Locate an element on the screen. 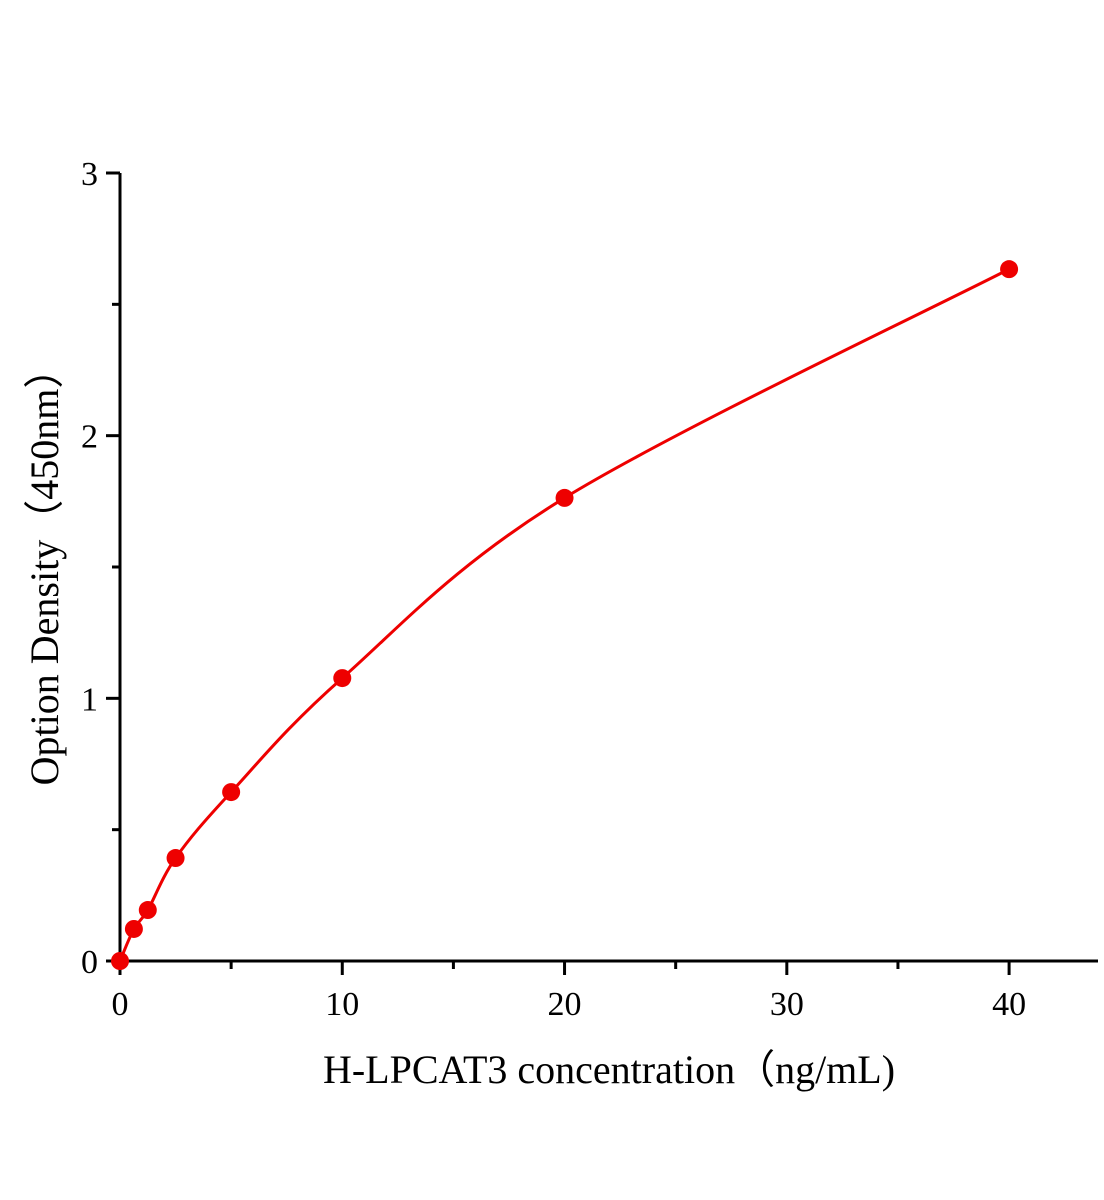 This screenshot has height=1200, width=1104. x-tick-label: 30 is located at coordinates (787, 1004).